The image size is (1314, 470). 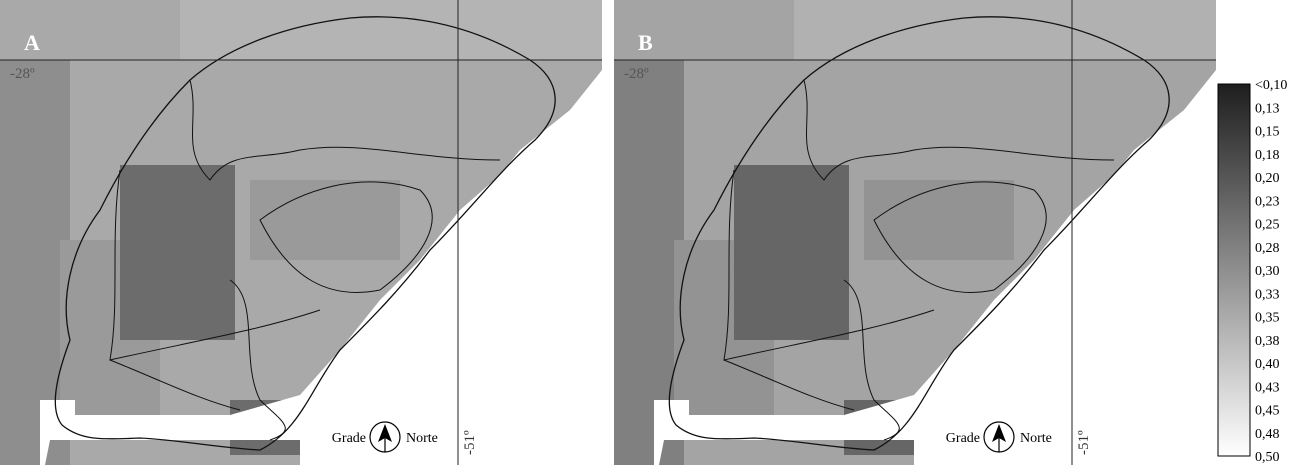 I want to click on legend-label: 0,30, so click(x=1267, y=271).